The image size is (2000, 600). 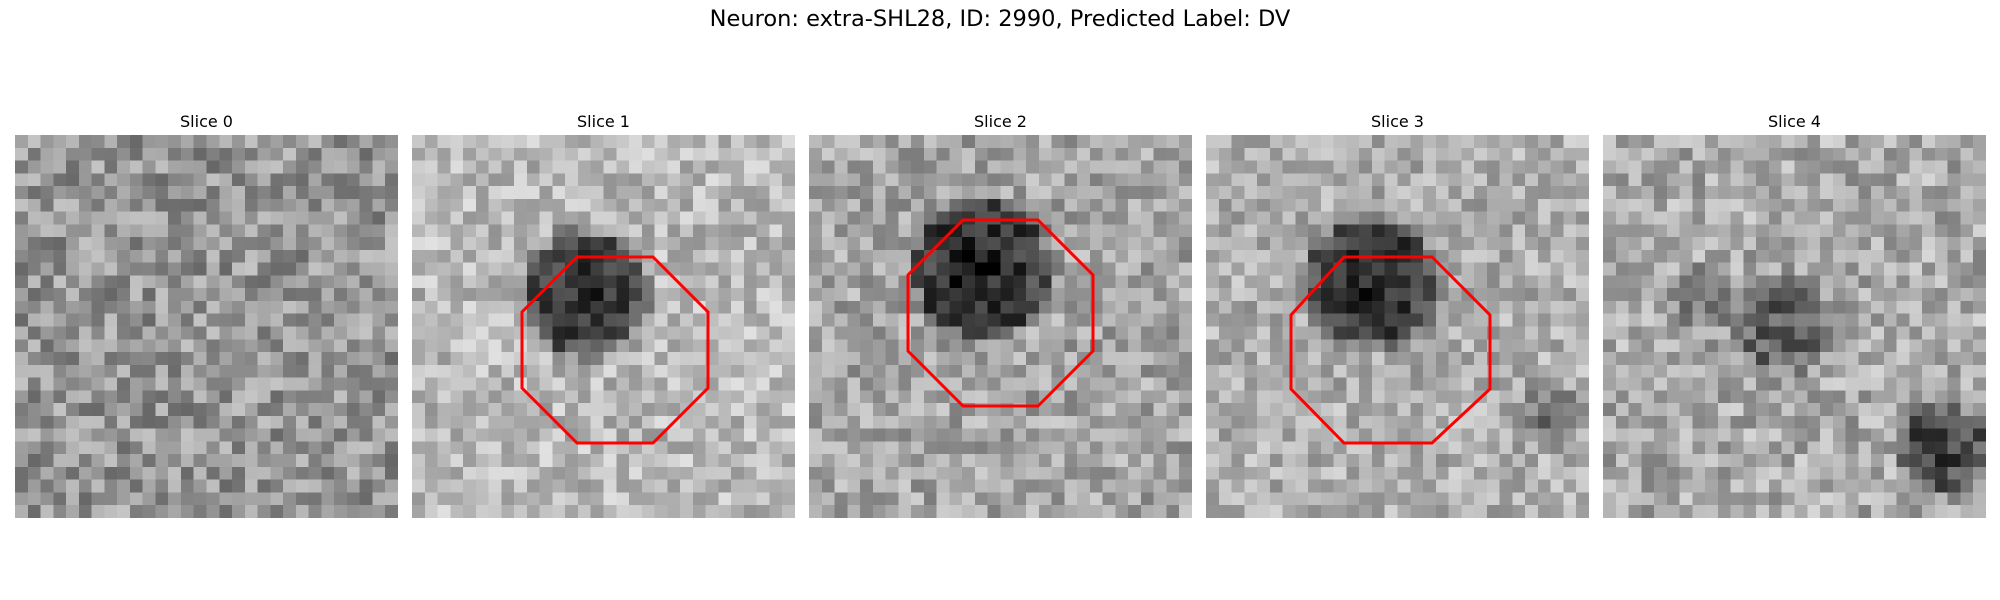 I want to click on slice-panel-2: Slice 2, so click(x=1000, y=314).